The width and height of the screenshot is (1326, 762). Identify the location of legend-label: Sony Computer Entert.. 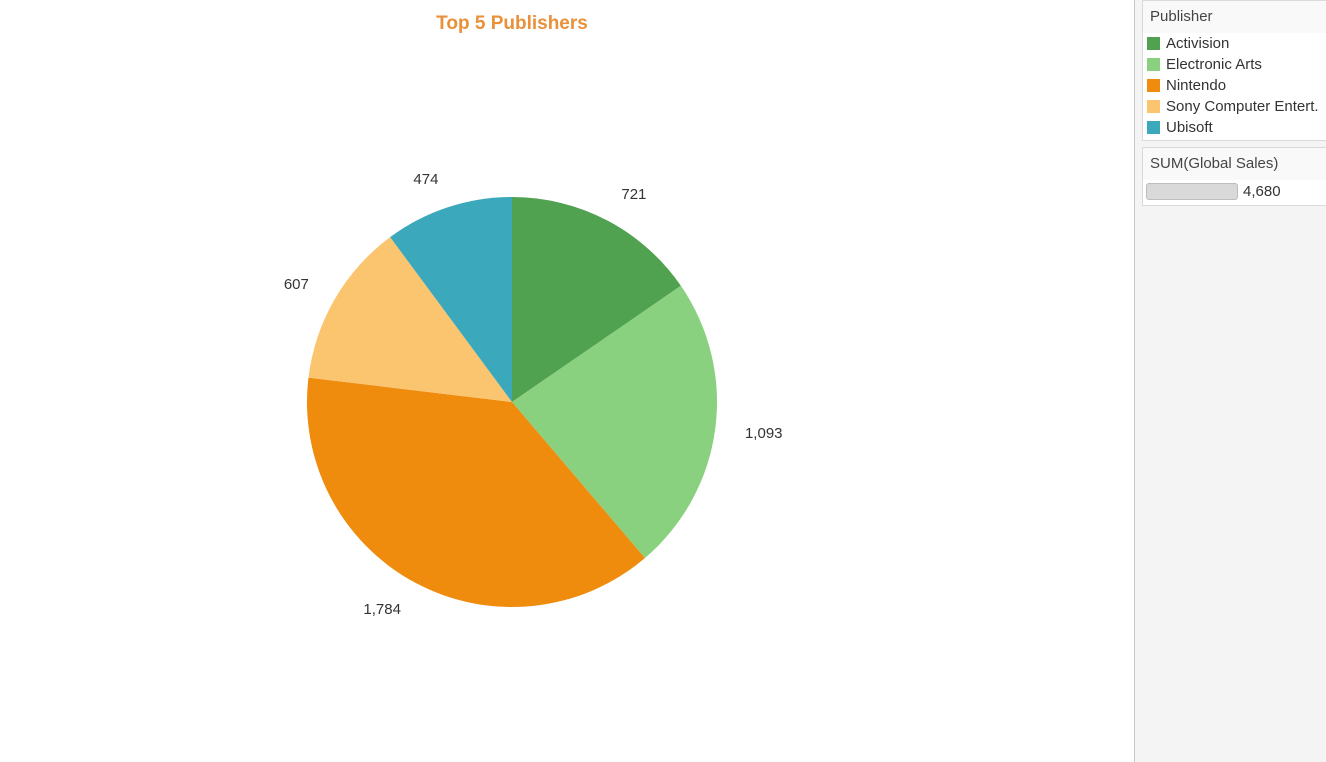
(1242, 106).